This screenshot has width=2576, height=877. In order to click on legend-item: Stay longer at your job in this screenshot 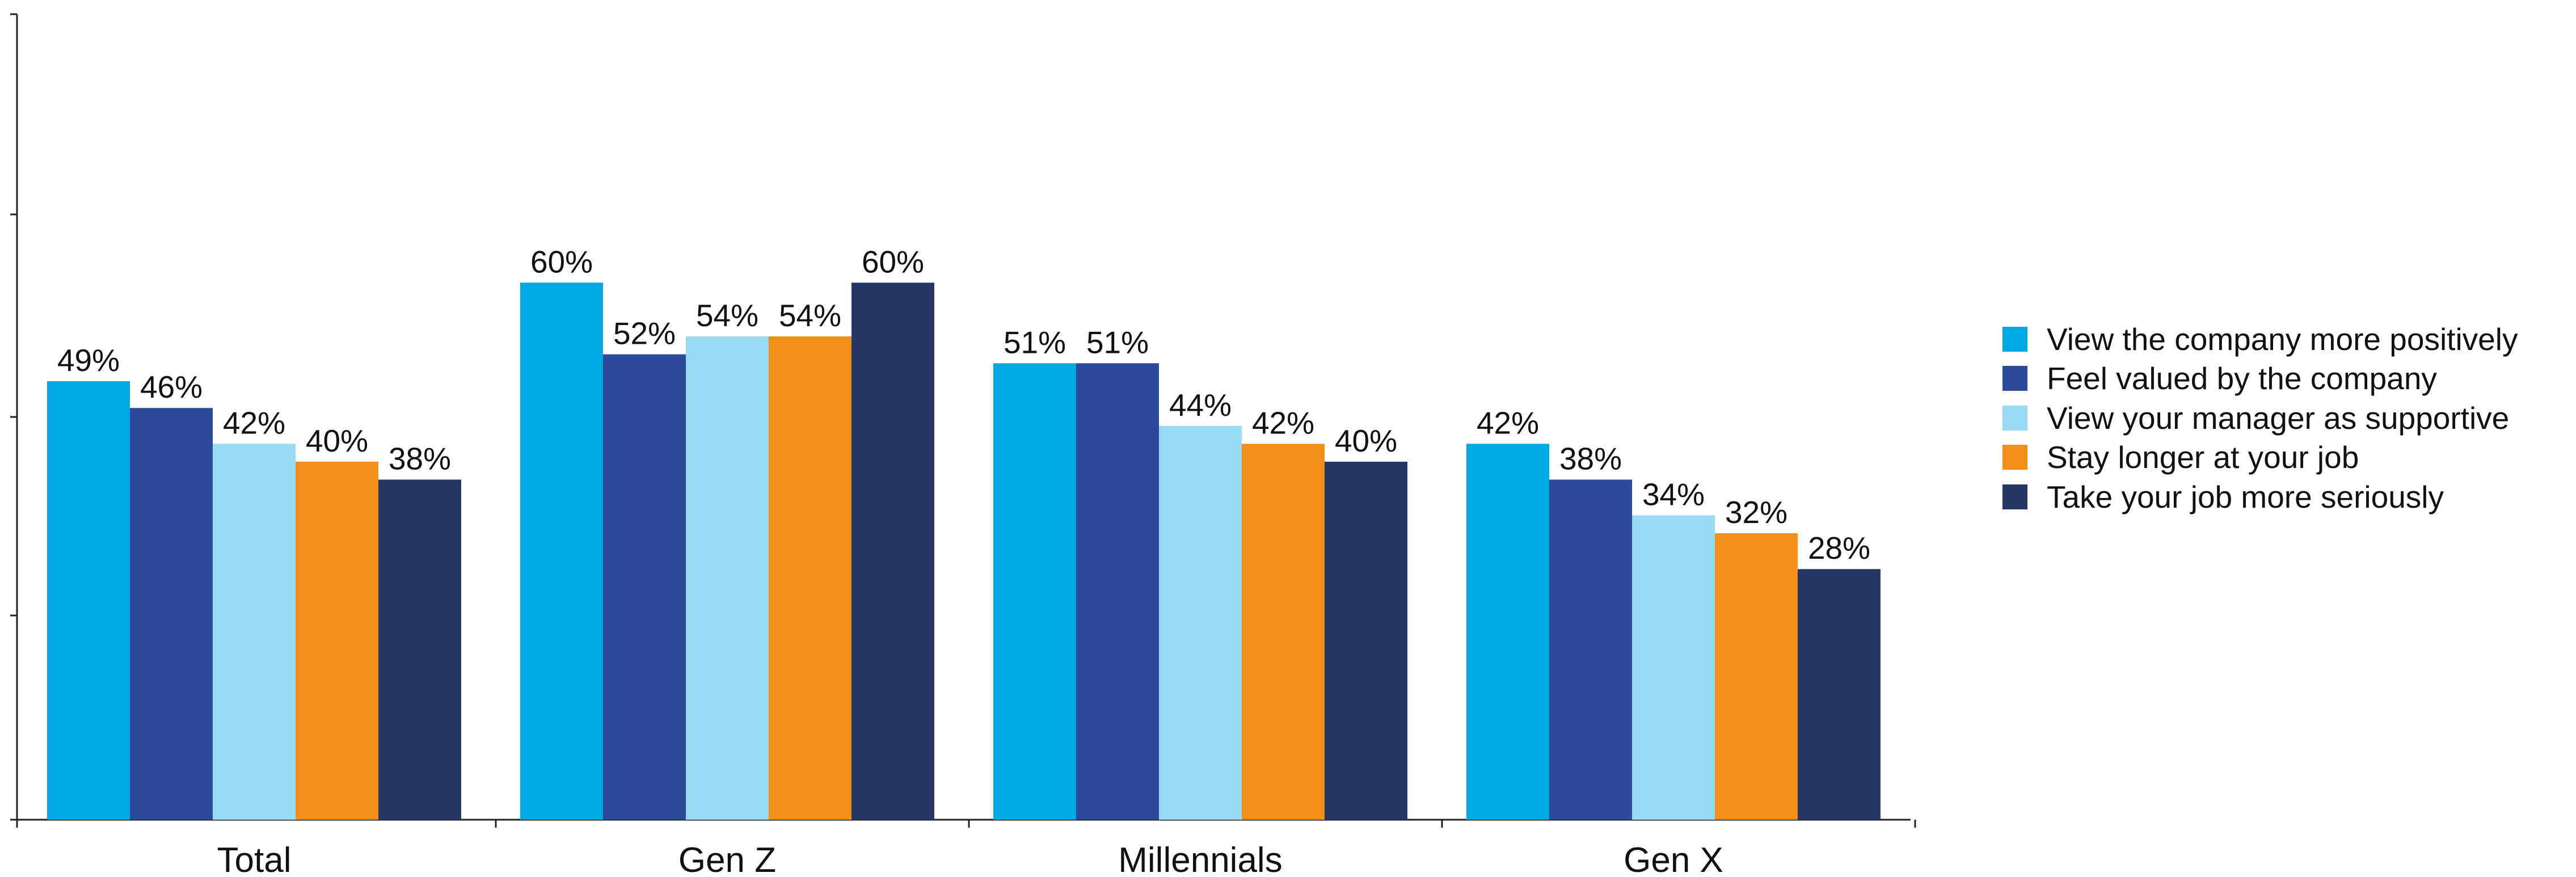, I will do `click(2260, 458)`.